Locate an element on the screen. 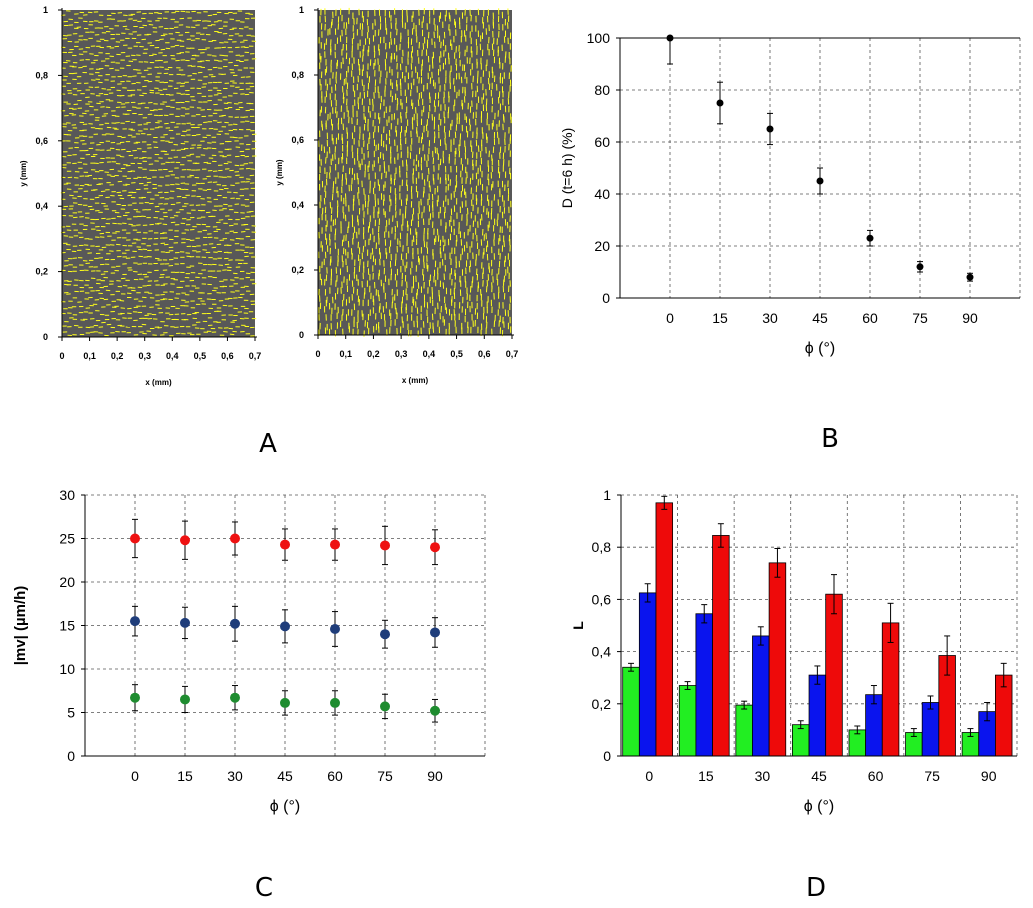  y-tick-label: 60 is located at coordinates (602, 142).